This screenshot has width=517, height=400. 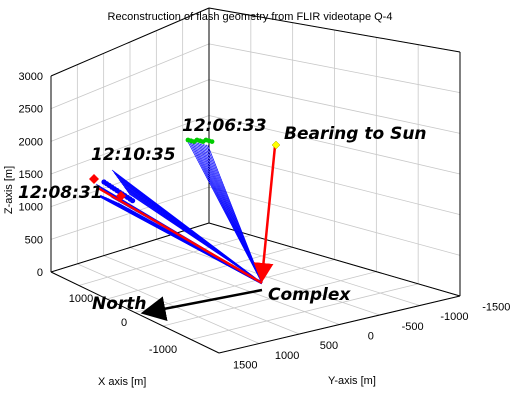 What do you see at coordinates (212, 142) in the screenshot?
I see `green-flash-marker` at bounding box center [212, 142].